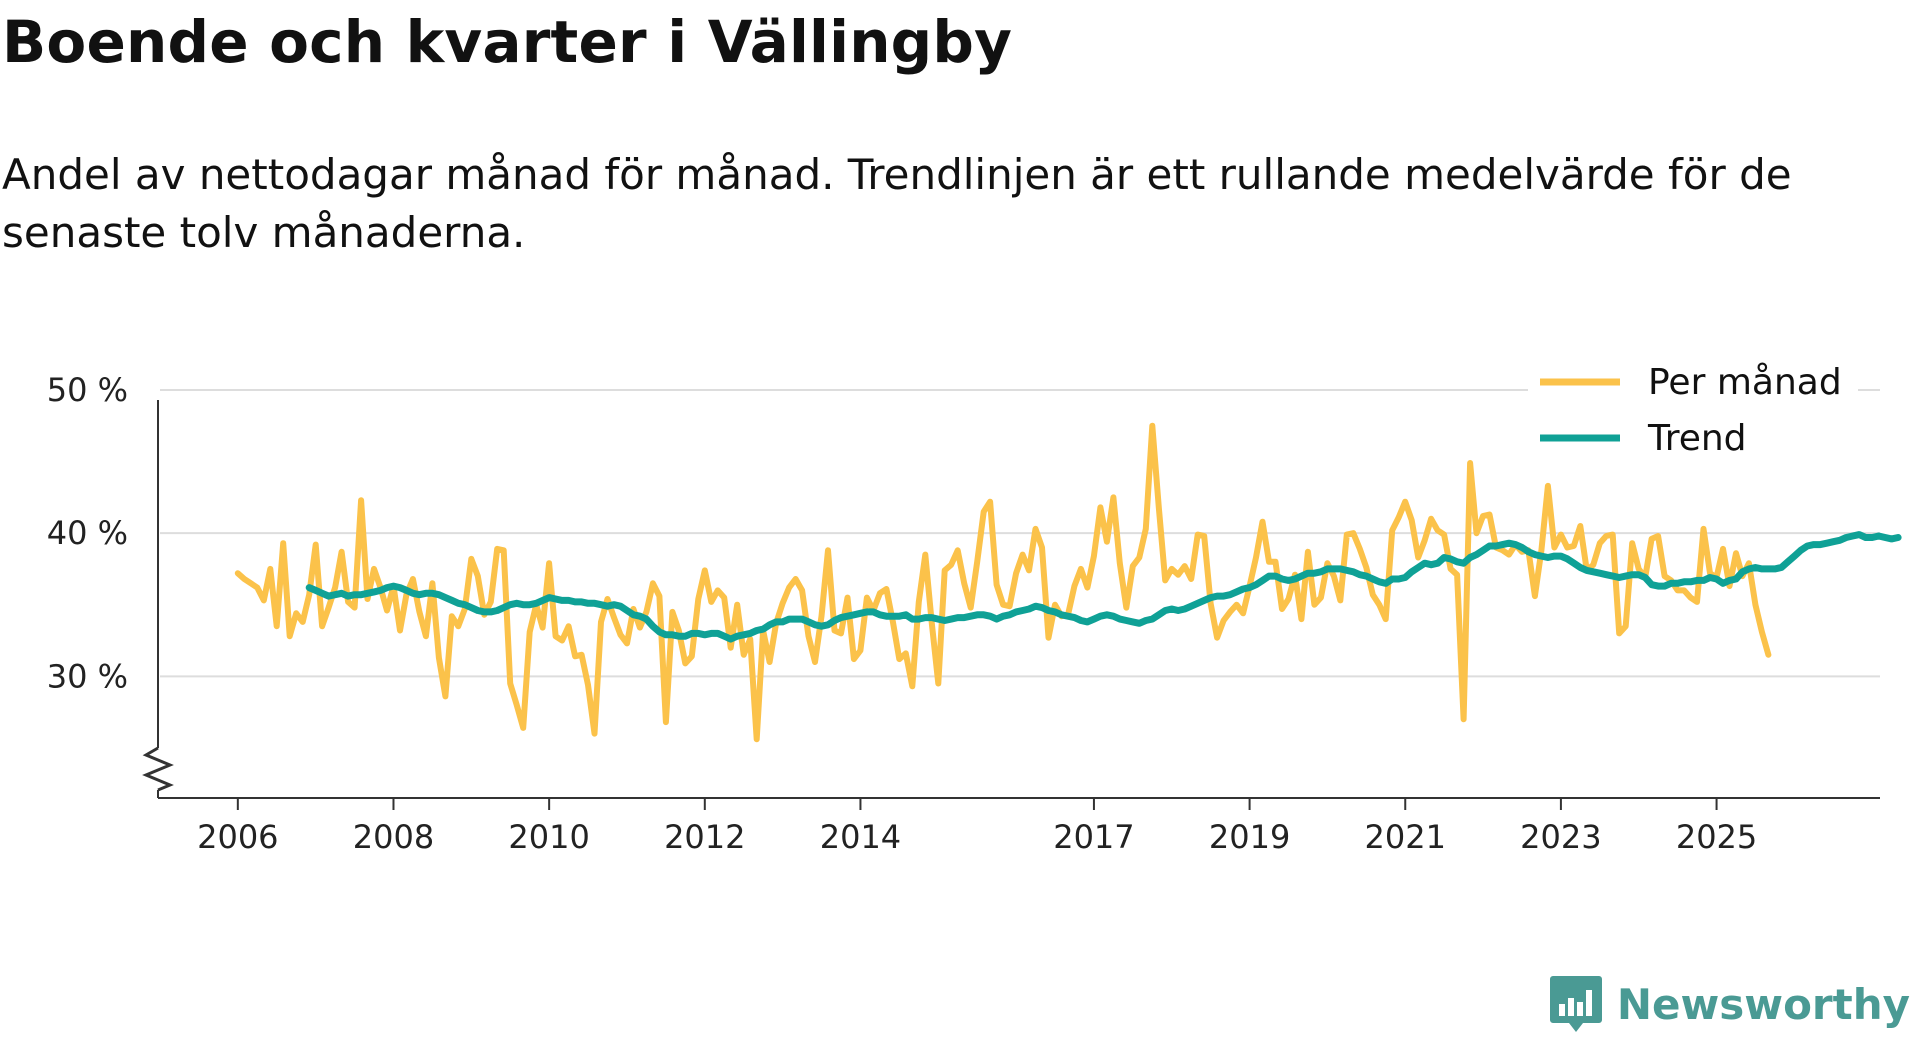 This screenshot has height=1040, width=1920. Describe the element at coordinates (1575, 1004) in the screenshot. I see `newsworthy-logo-icon` at that location.